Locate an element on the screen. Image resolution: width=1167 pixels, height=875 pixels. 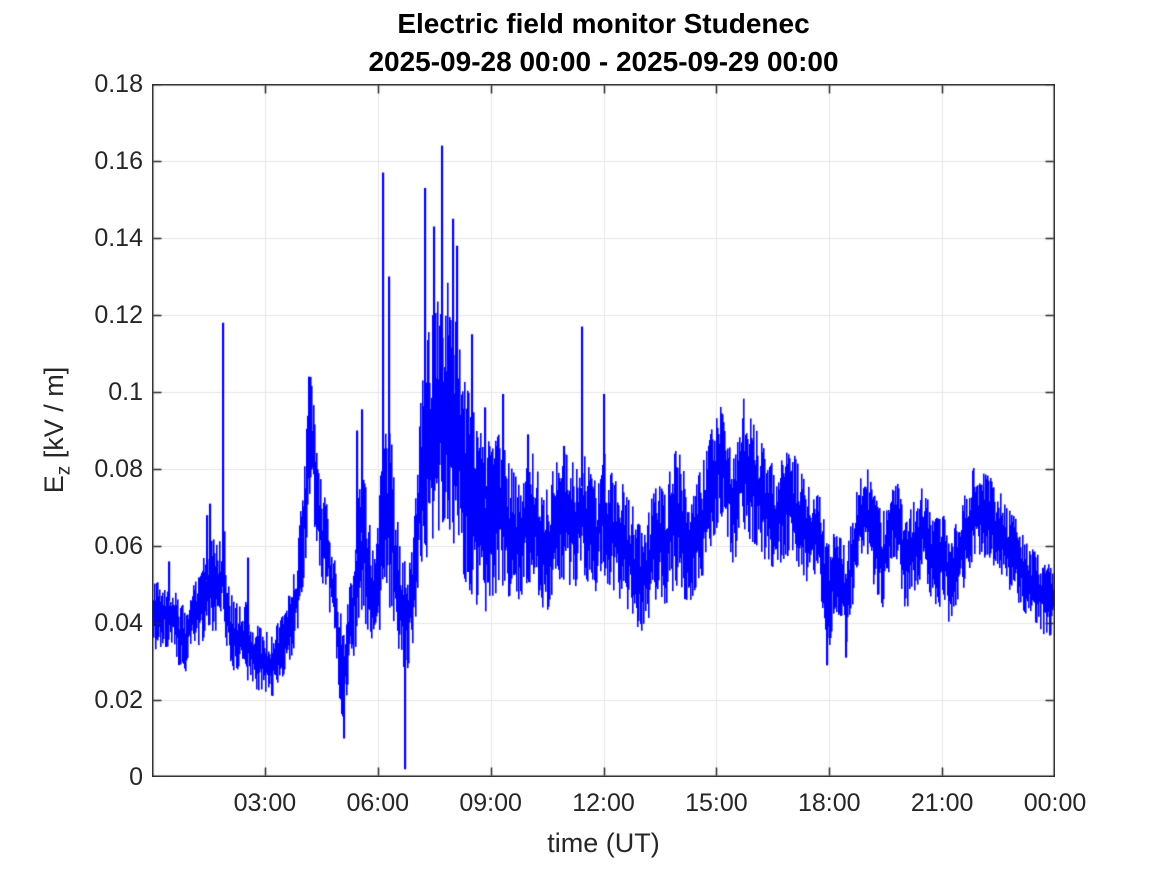
chart-title: Electric field monitor Studenec is located at coordinates (603, 23).